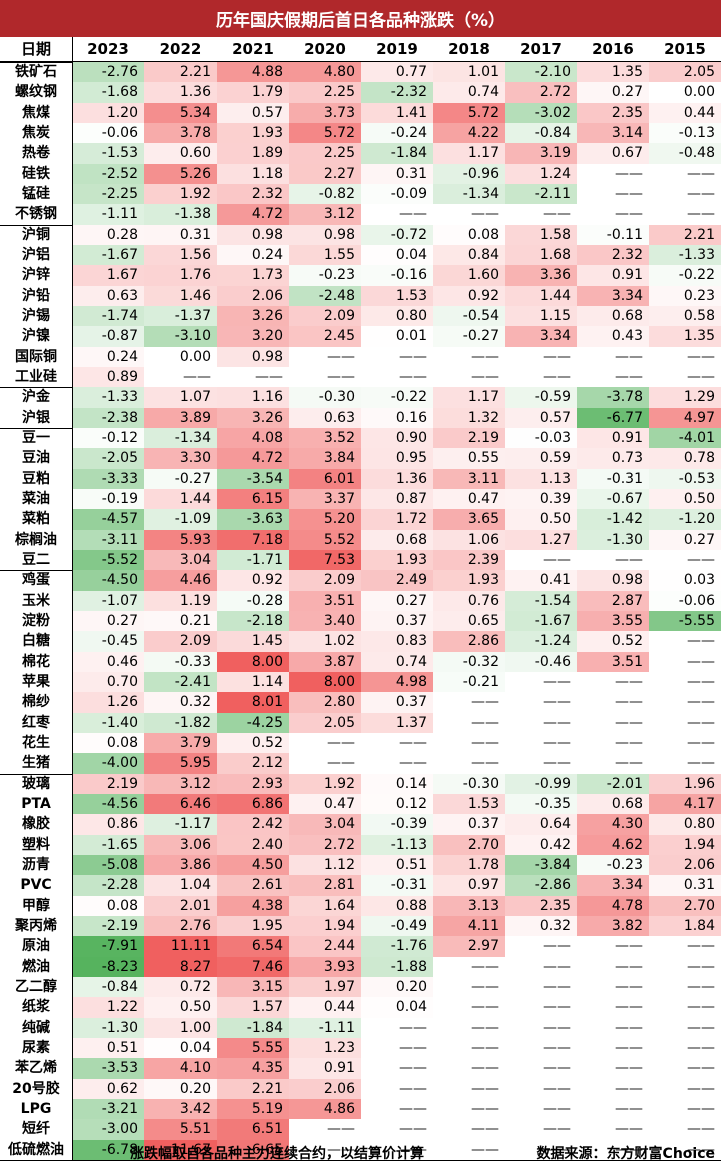 The width and height of the screenshot is (721, 1163). Describe the element at coordinates (253, 49) in the screenshot. I see `column-header-year: 2021` at that location.